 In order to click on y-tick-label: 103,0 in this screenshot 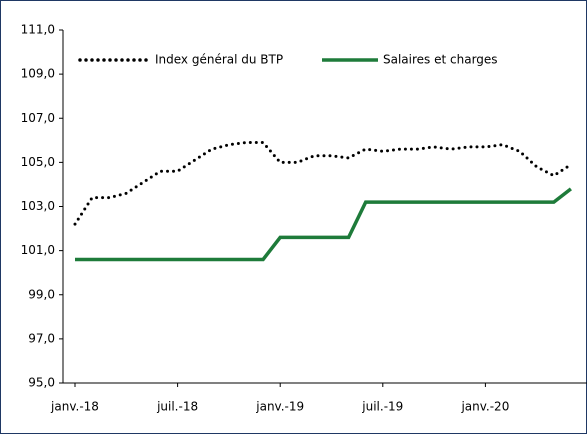, I will do `click(38, 206)`.